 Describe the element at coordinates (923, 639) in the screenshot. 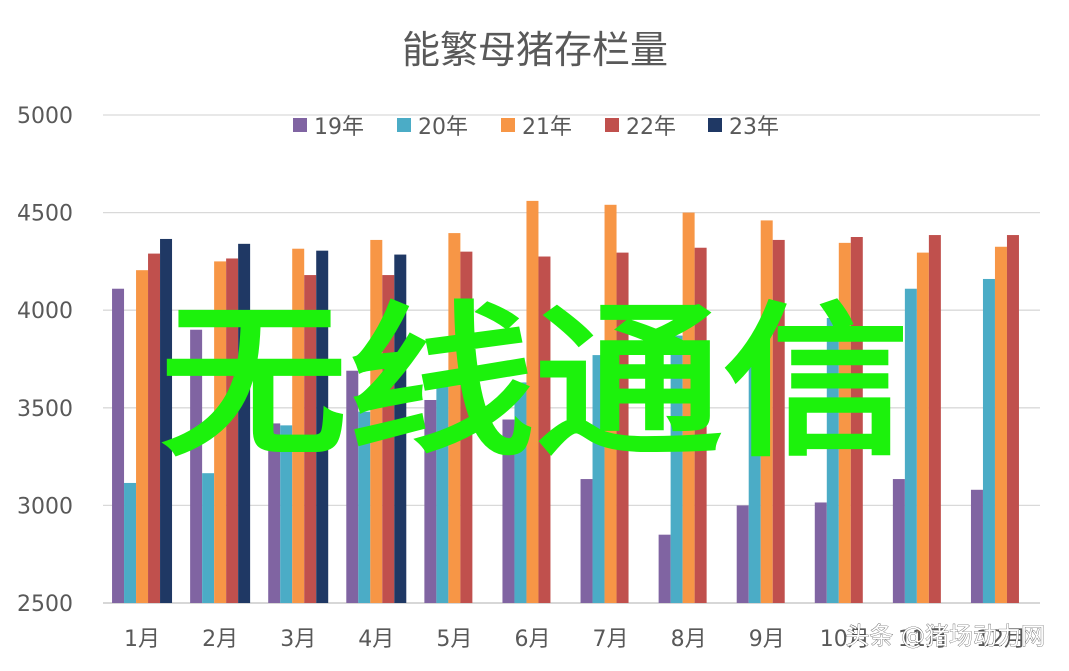

I see `x-tick-label: 11月` at that location.